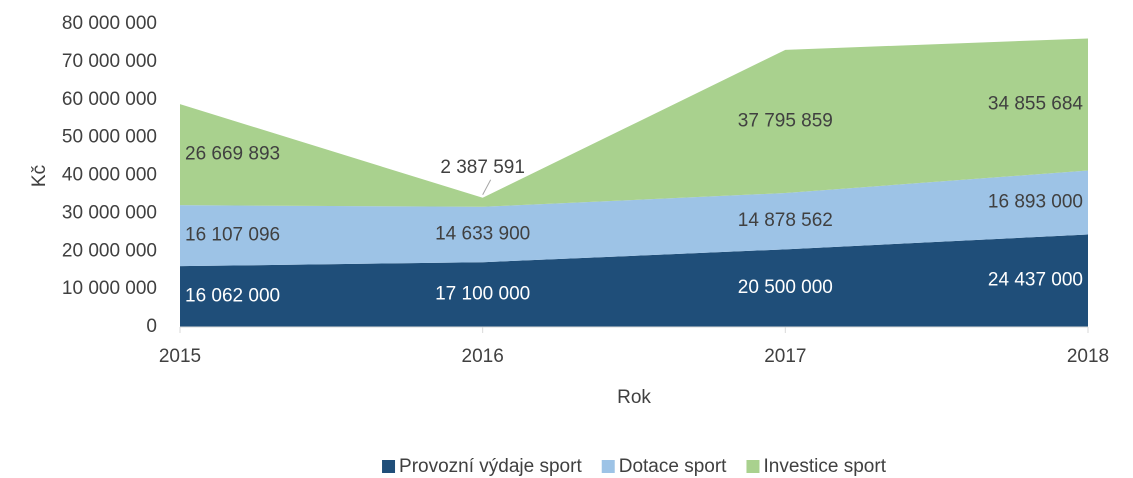  I want to click on data-label: 37 795 859, so click(785, 120).